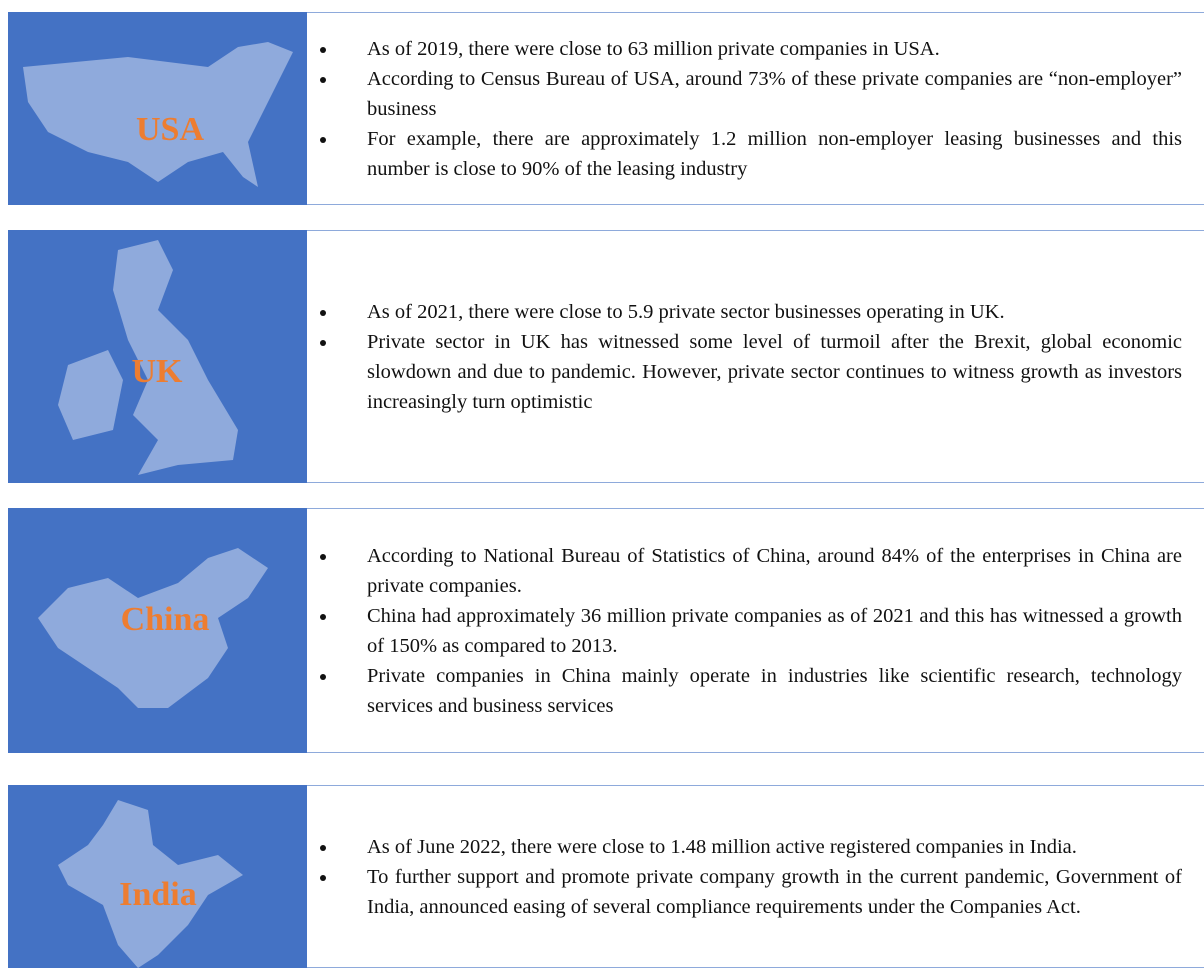 Image resolution: width=1204 pixels, height=968 pixels. I want to click on country-label: India, so click(158, 894).